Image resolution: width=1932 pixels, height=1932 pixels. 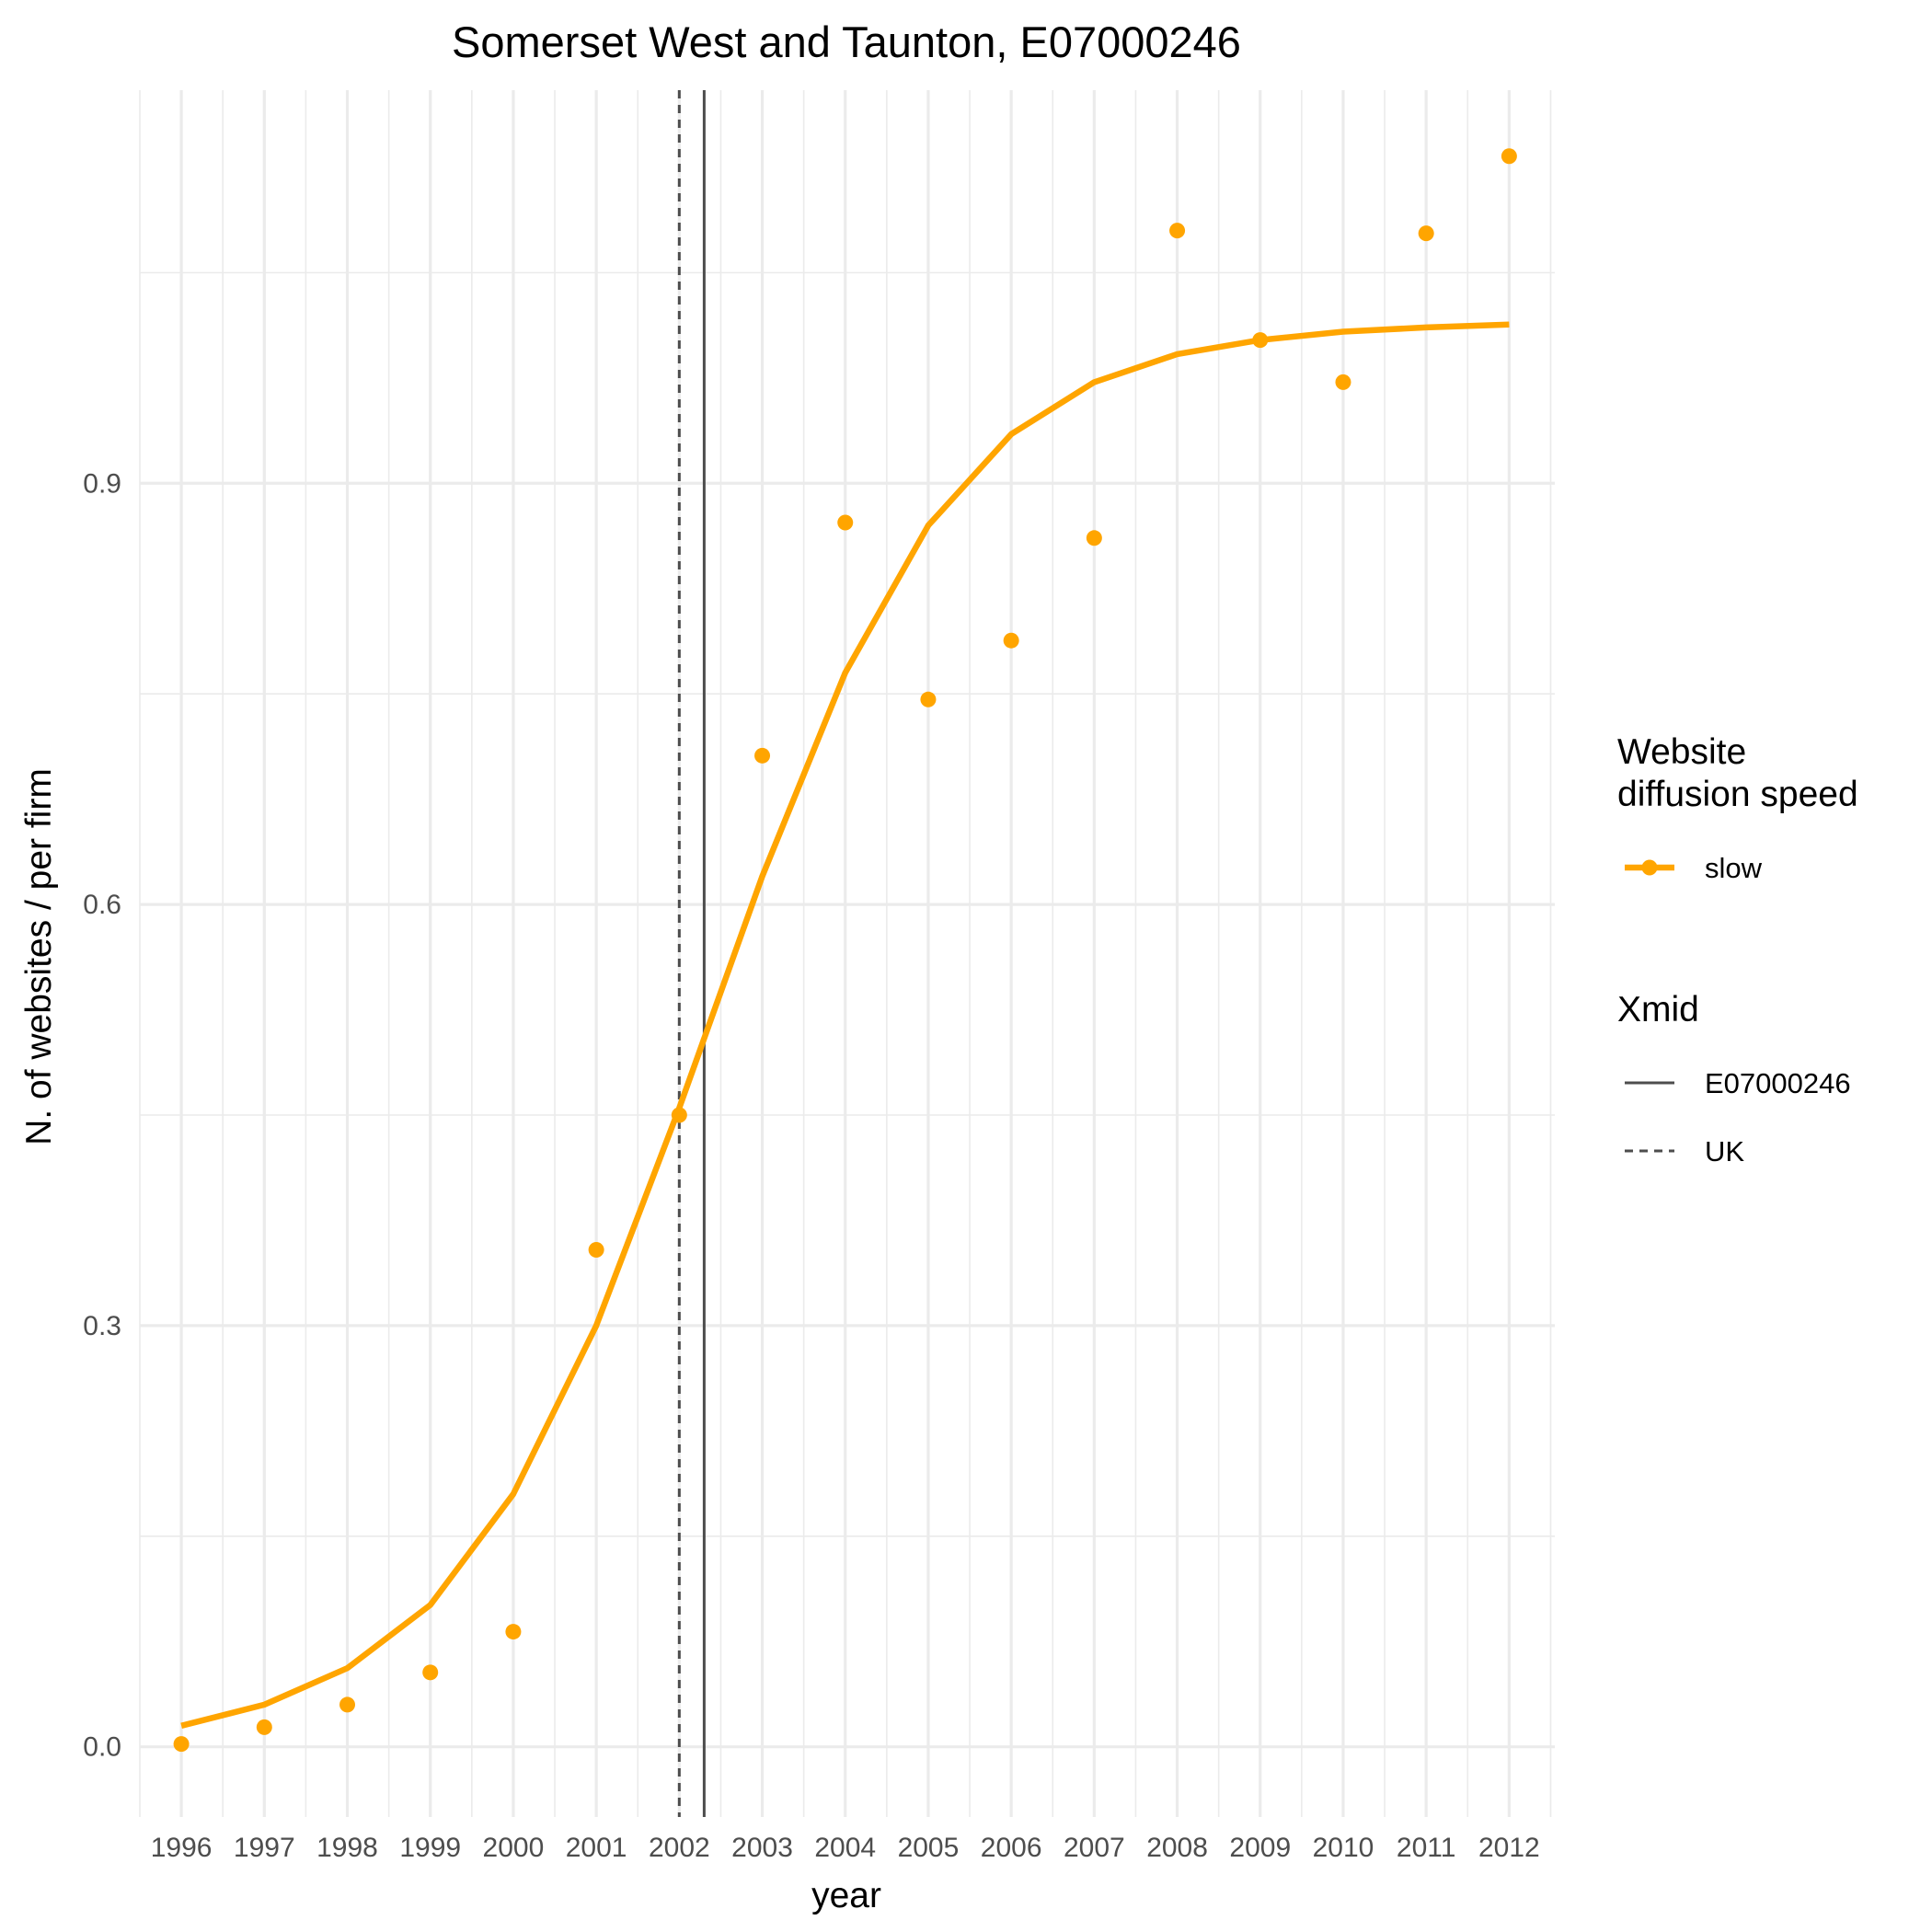 I want to click on y-axis-ticks: 0.0 0.3 0.6 0.9, so click(x=102, y=1115).